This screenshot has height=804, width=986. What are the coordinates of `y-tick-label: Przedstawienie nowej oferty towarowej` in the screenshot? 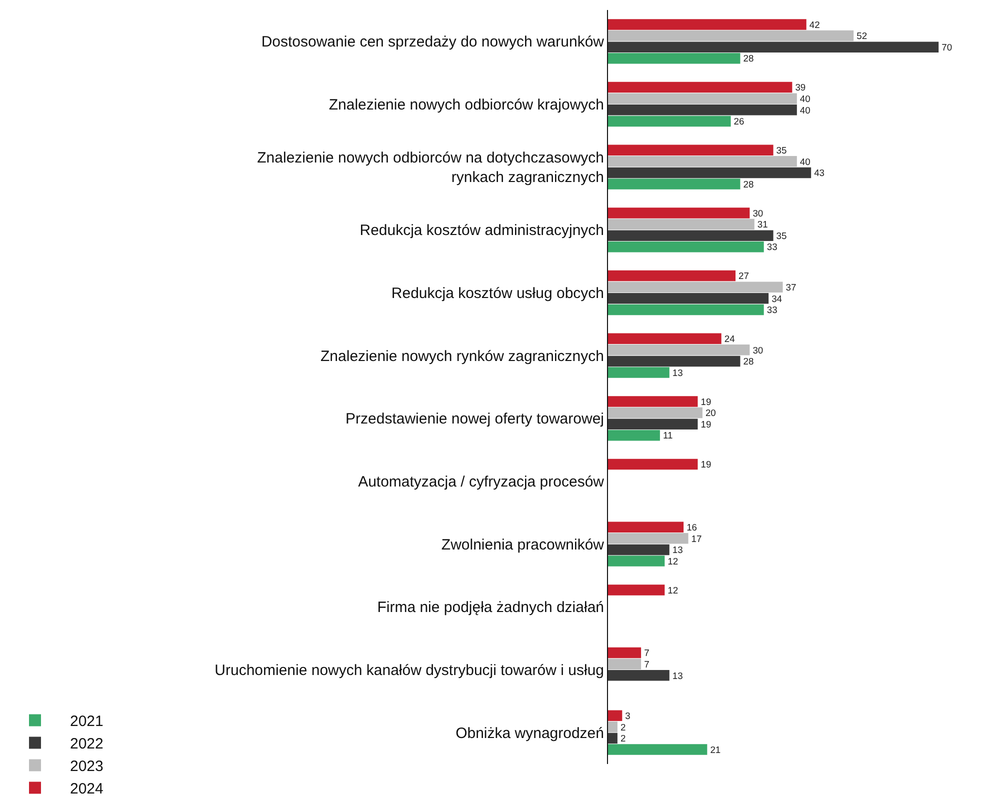 It's located at (475, 419).